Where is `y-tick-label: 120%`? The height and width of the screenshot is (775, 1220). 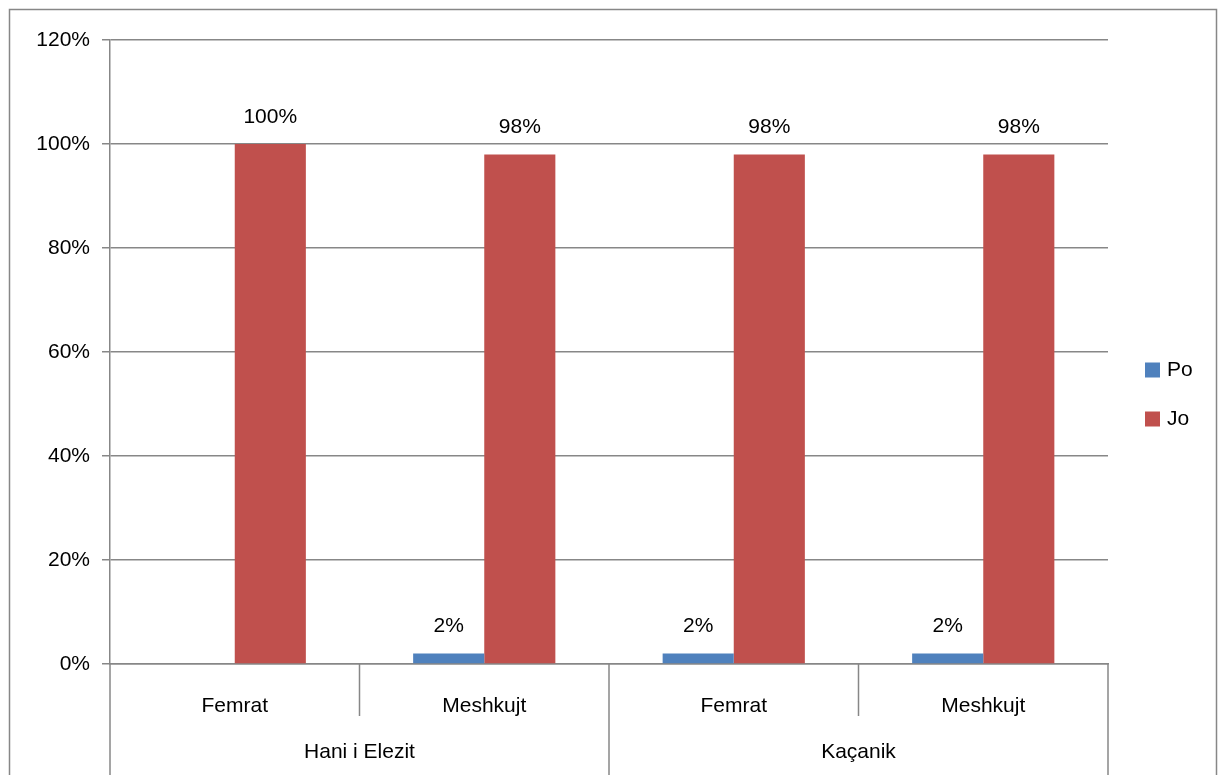
y-tick-label: 120% is located at coordinates (63, 38).